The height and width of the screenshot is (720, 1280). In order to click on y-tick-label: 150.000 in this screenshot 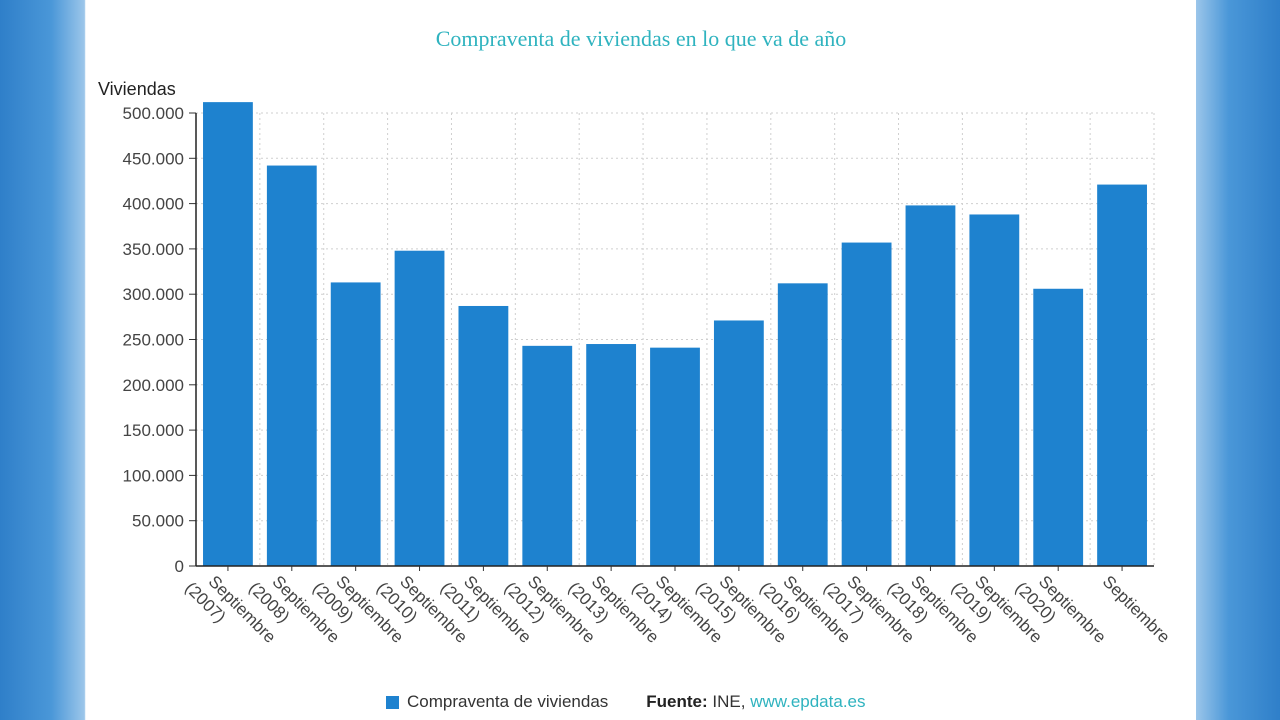, I will do `click(153, 430)`.